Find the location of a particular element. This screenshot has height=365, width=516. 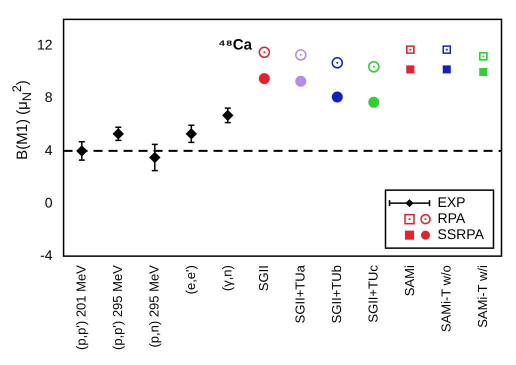

x-tick-label: SGII+TUc is located at coordinates (372, 293).